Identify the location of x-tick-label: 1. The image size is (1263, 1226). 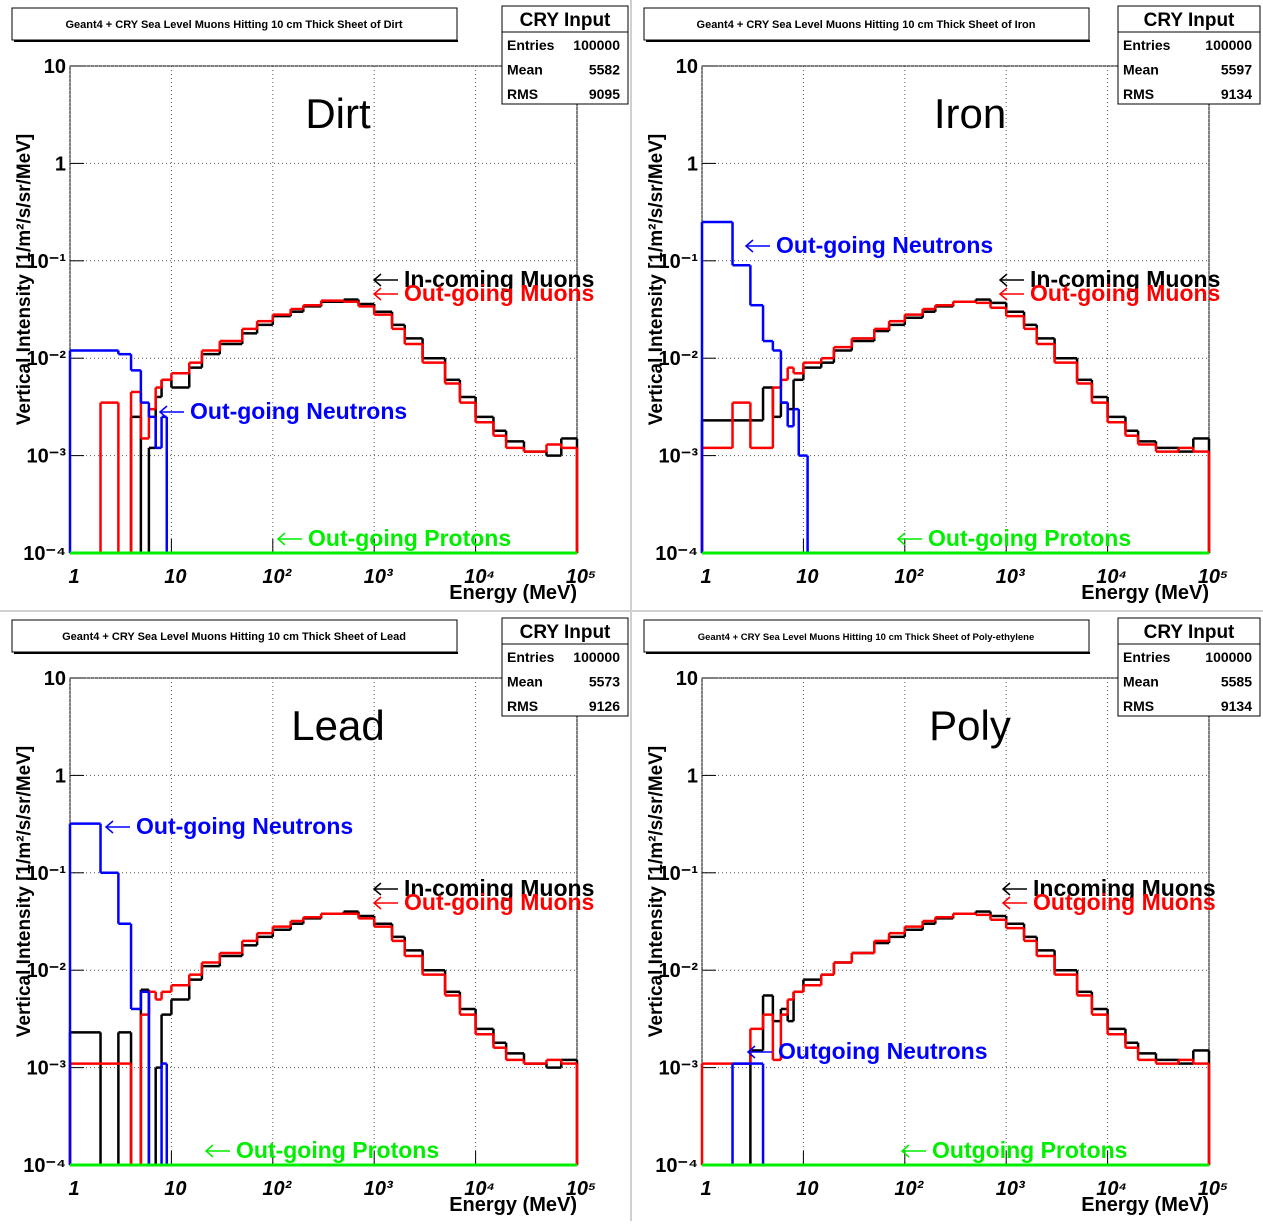
(705, 1189).